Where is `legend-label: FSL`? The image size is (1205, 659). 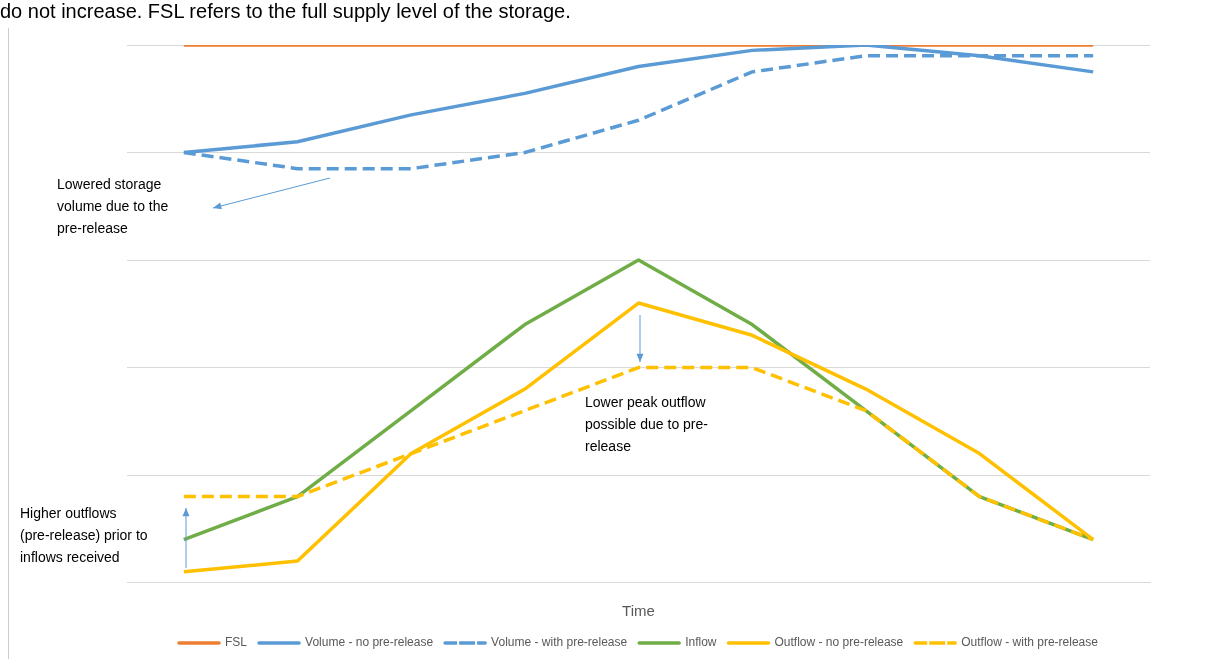
legend-label: FSL is located at coordinates (236, 642).